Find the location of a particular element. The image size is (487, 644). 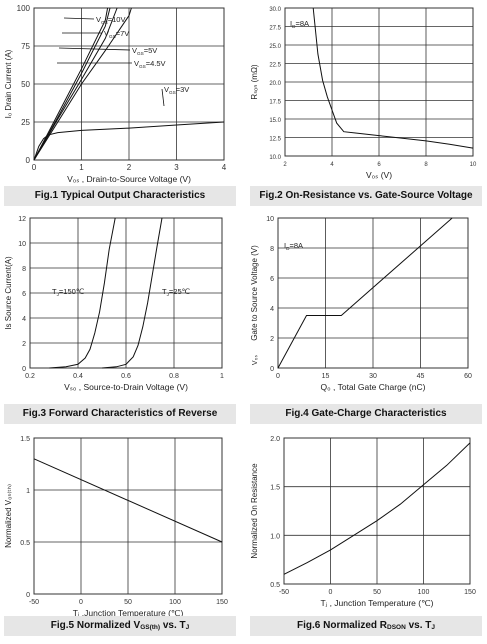

x-axis-label: Tⱼ , Junction Temperature (℃) is located at coordinates (377, 603).